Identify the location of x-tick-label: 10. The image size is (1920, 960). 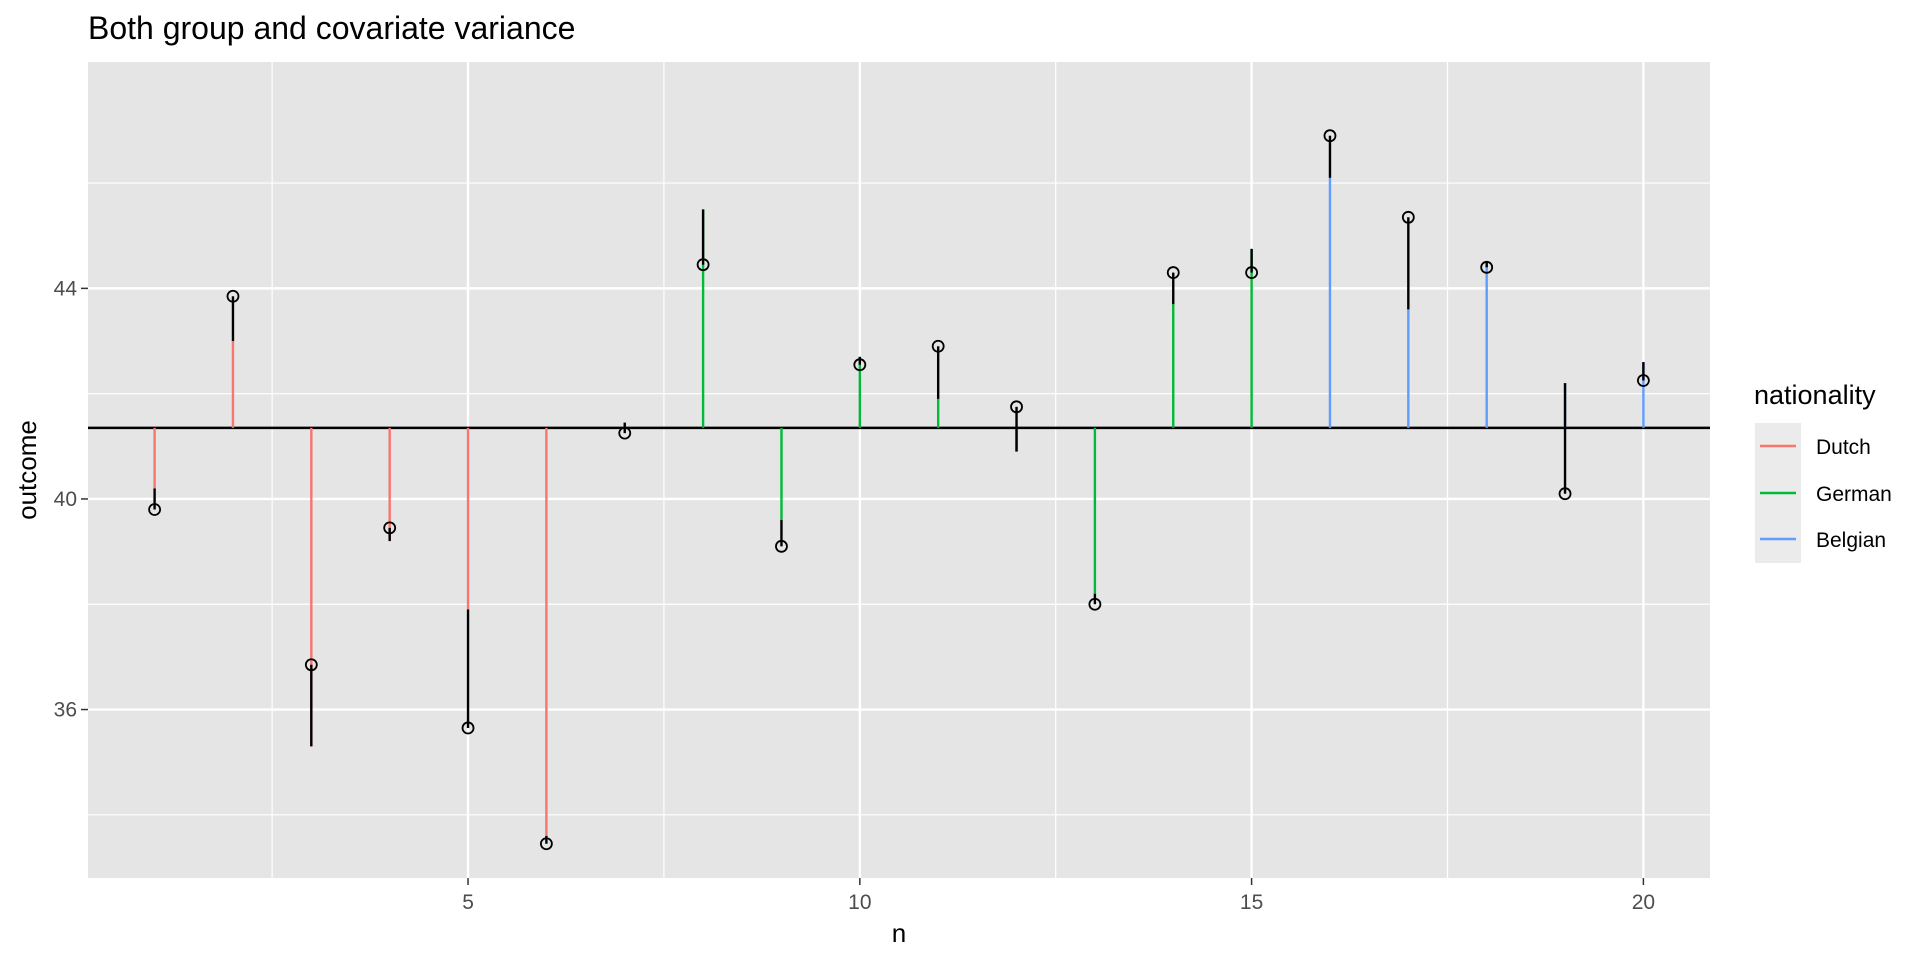
(859, 902).